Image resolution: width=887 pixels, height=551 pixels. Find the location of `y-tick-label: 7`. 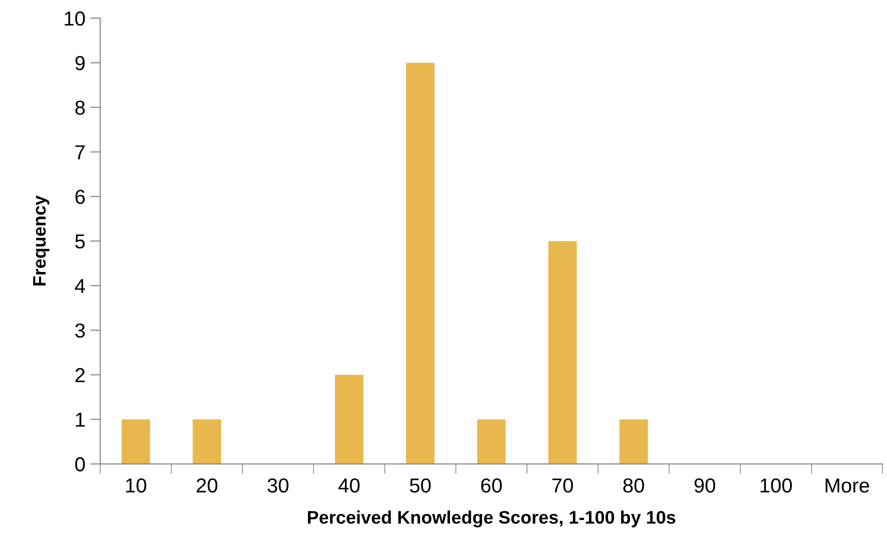

y-tick-label: 7 is located at coordinates (80, 152).